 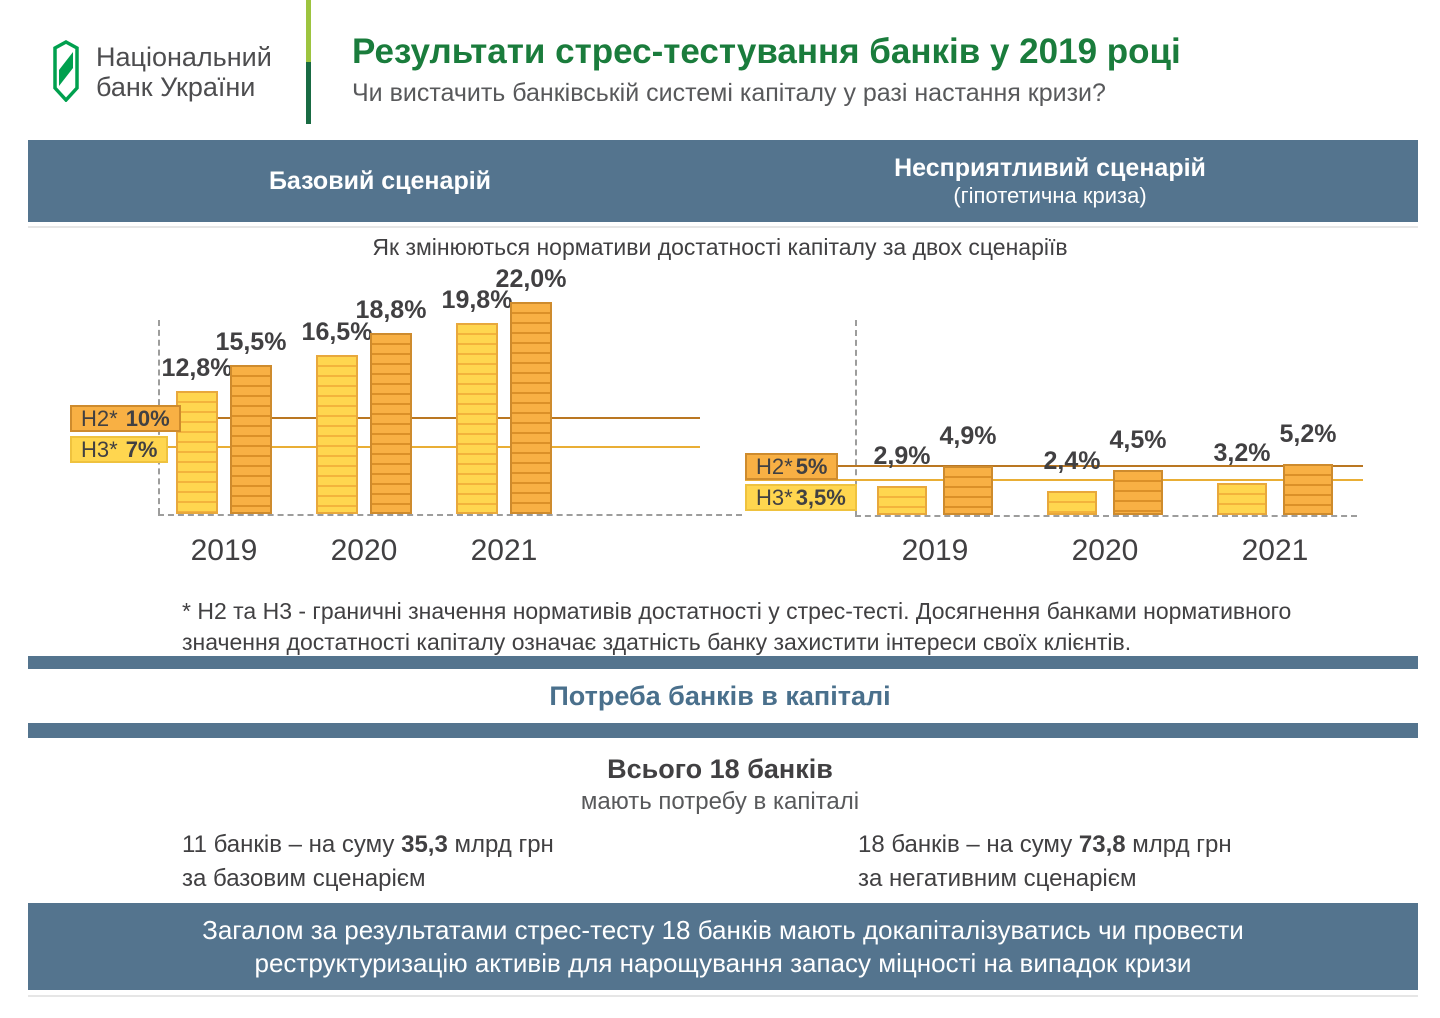 I want to click on bar-value-label: 4,9%, so click(x=968, y=436).